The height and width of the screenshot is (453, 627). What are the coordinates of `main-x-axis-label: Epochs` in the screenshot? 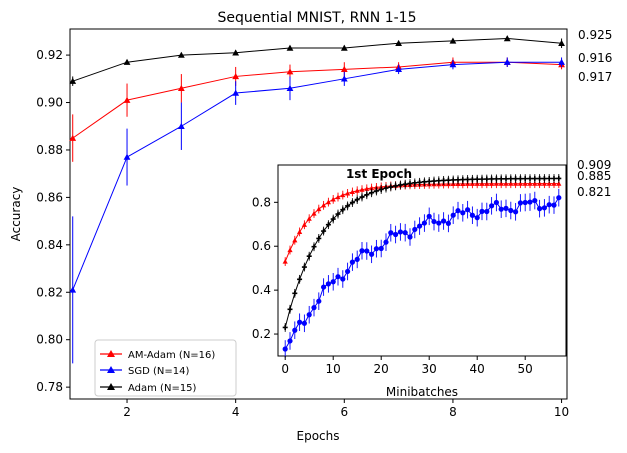 It's located at (318, 436).